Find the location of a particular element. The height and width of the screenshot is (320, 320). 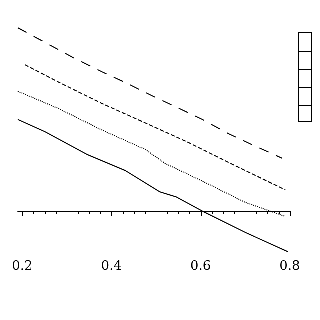

x-tick-label: 0.6 is located at coordinates (201, 266).